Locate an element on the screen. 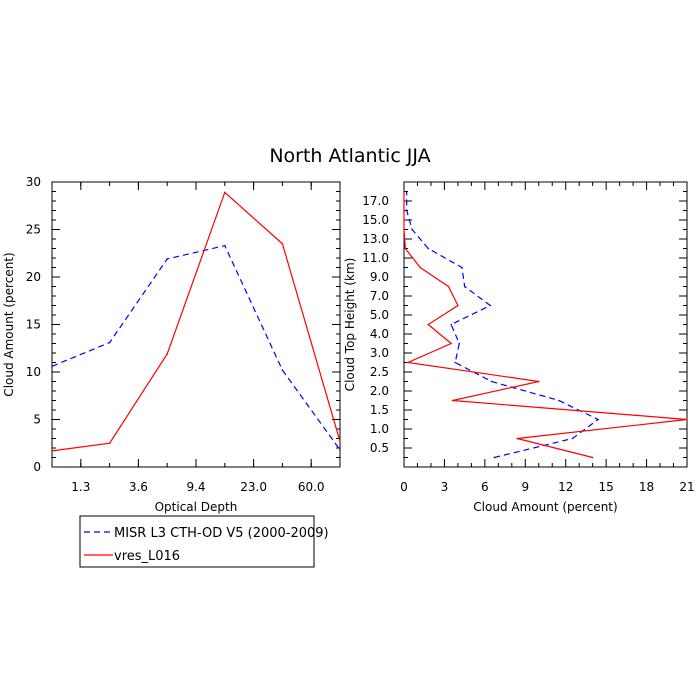  x-tick-label: 1.3 is located at coordinates (80, 487).